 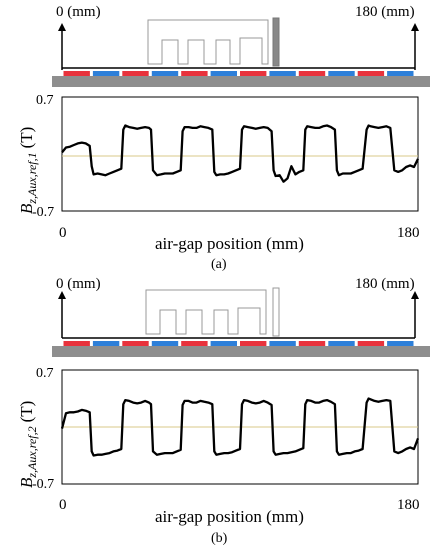 What do you see at coordinates (385, 284) in the screenshot?
I see `pos-right-label-b: 180 (mm)` at bounding box center [385, 284].